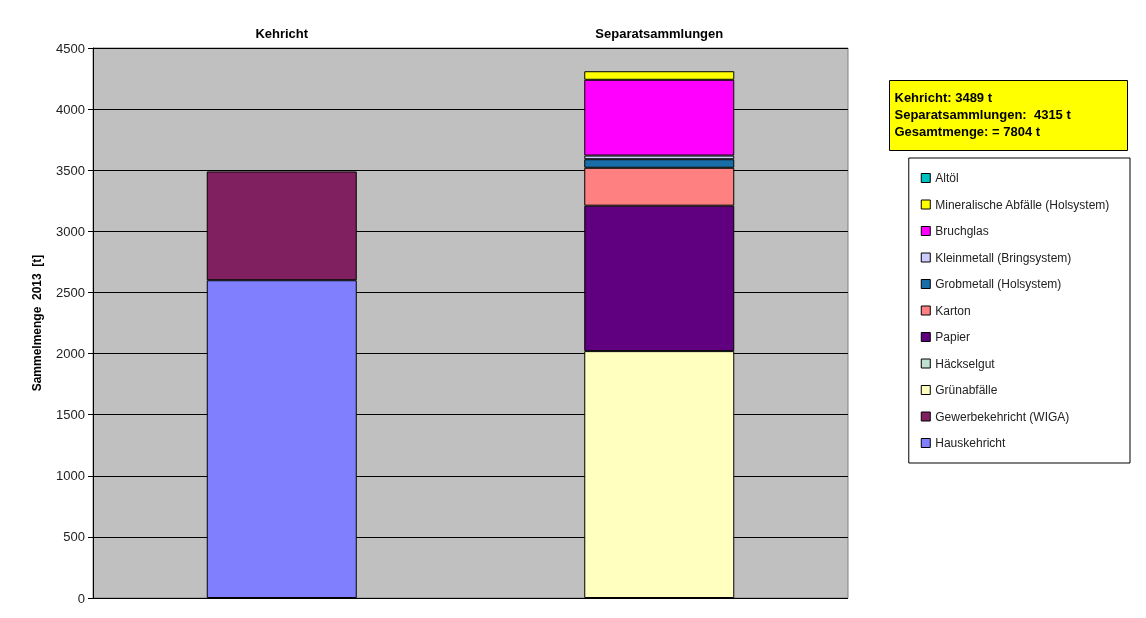 This screenshot has width=1146, height=618. I want to click on legend-label: Bruchglas, so click(962, 231).